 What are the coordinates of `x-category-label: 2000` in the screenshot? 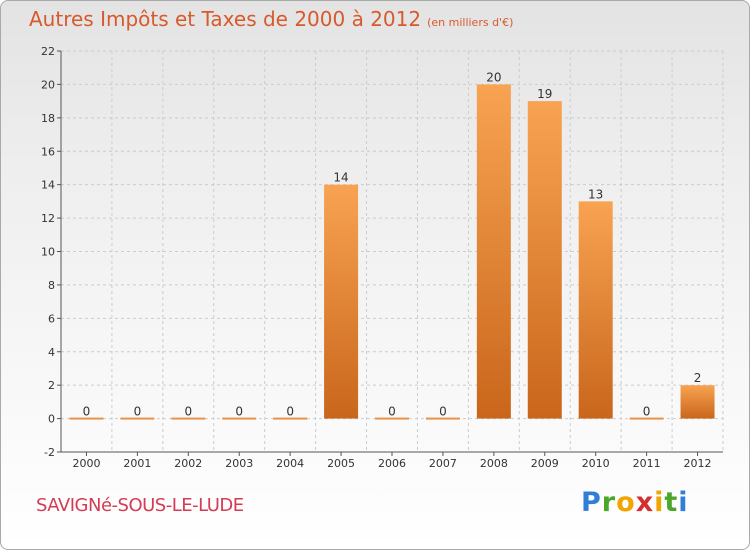 It's located at (86, 463).